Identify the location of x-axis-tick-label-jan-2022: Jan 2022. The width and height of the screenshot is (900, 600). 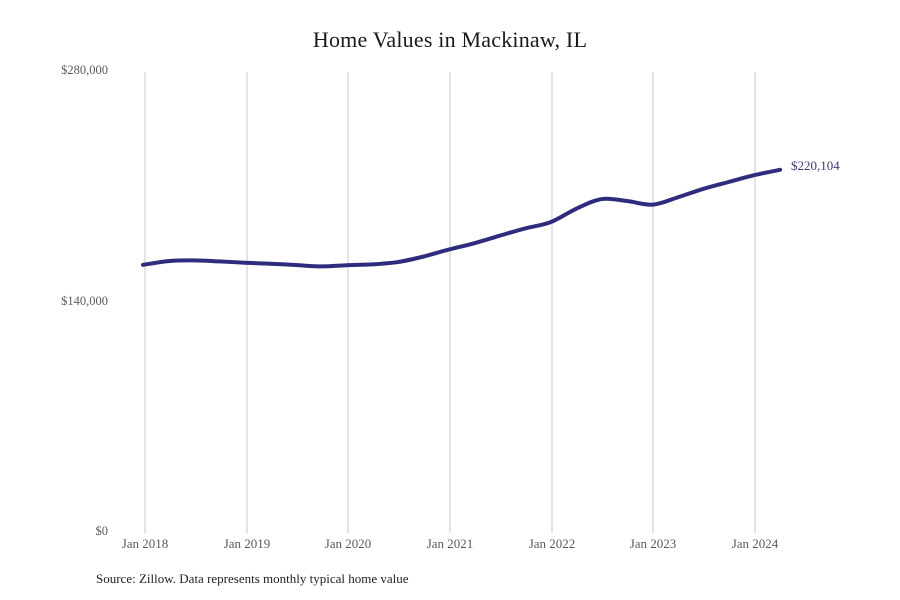
(552, 543).